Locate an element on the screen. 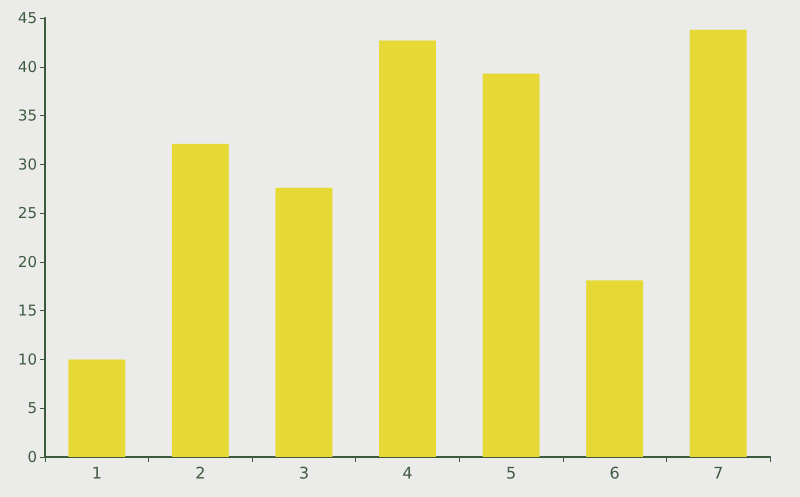  x-tick-label: 1 is located at coordinates (97, 473).